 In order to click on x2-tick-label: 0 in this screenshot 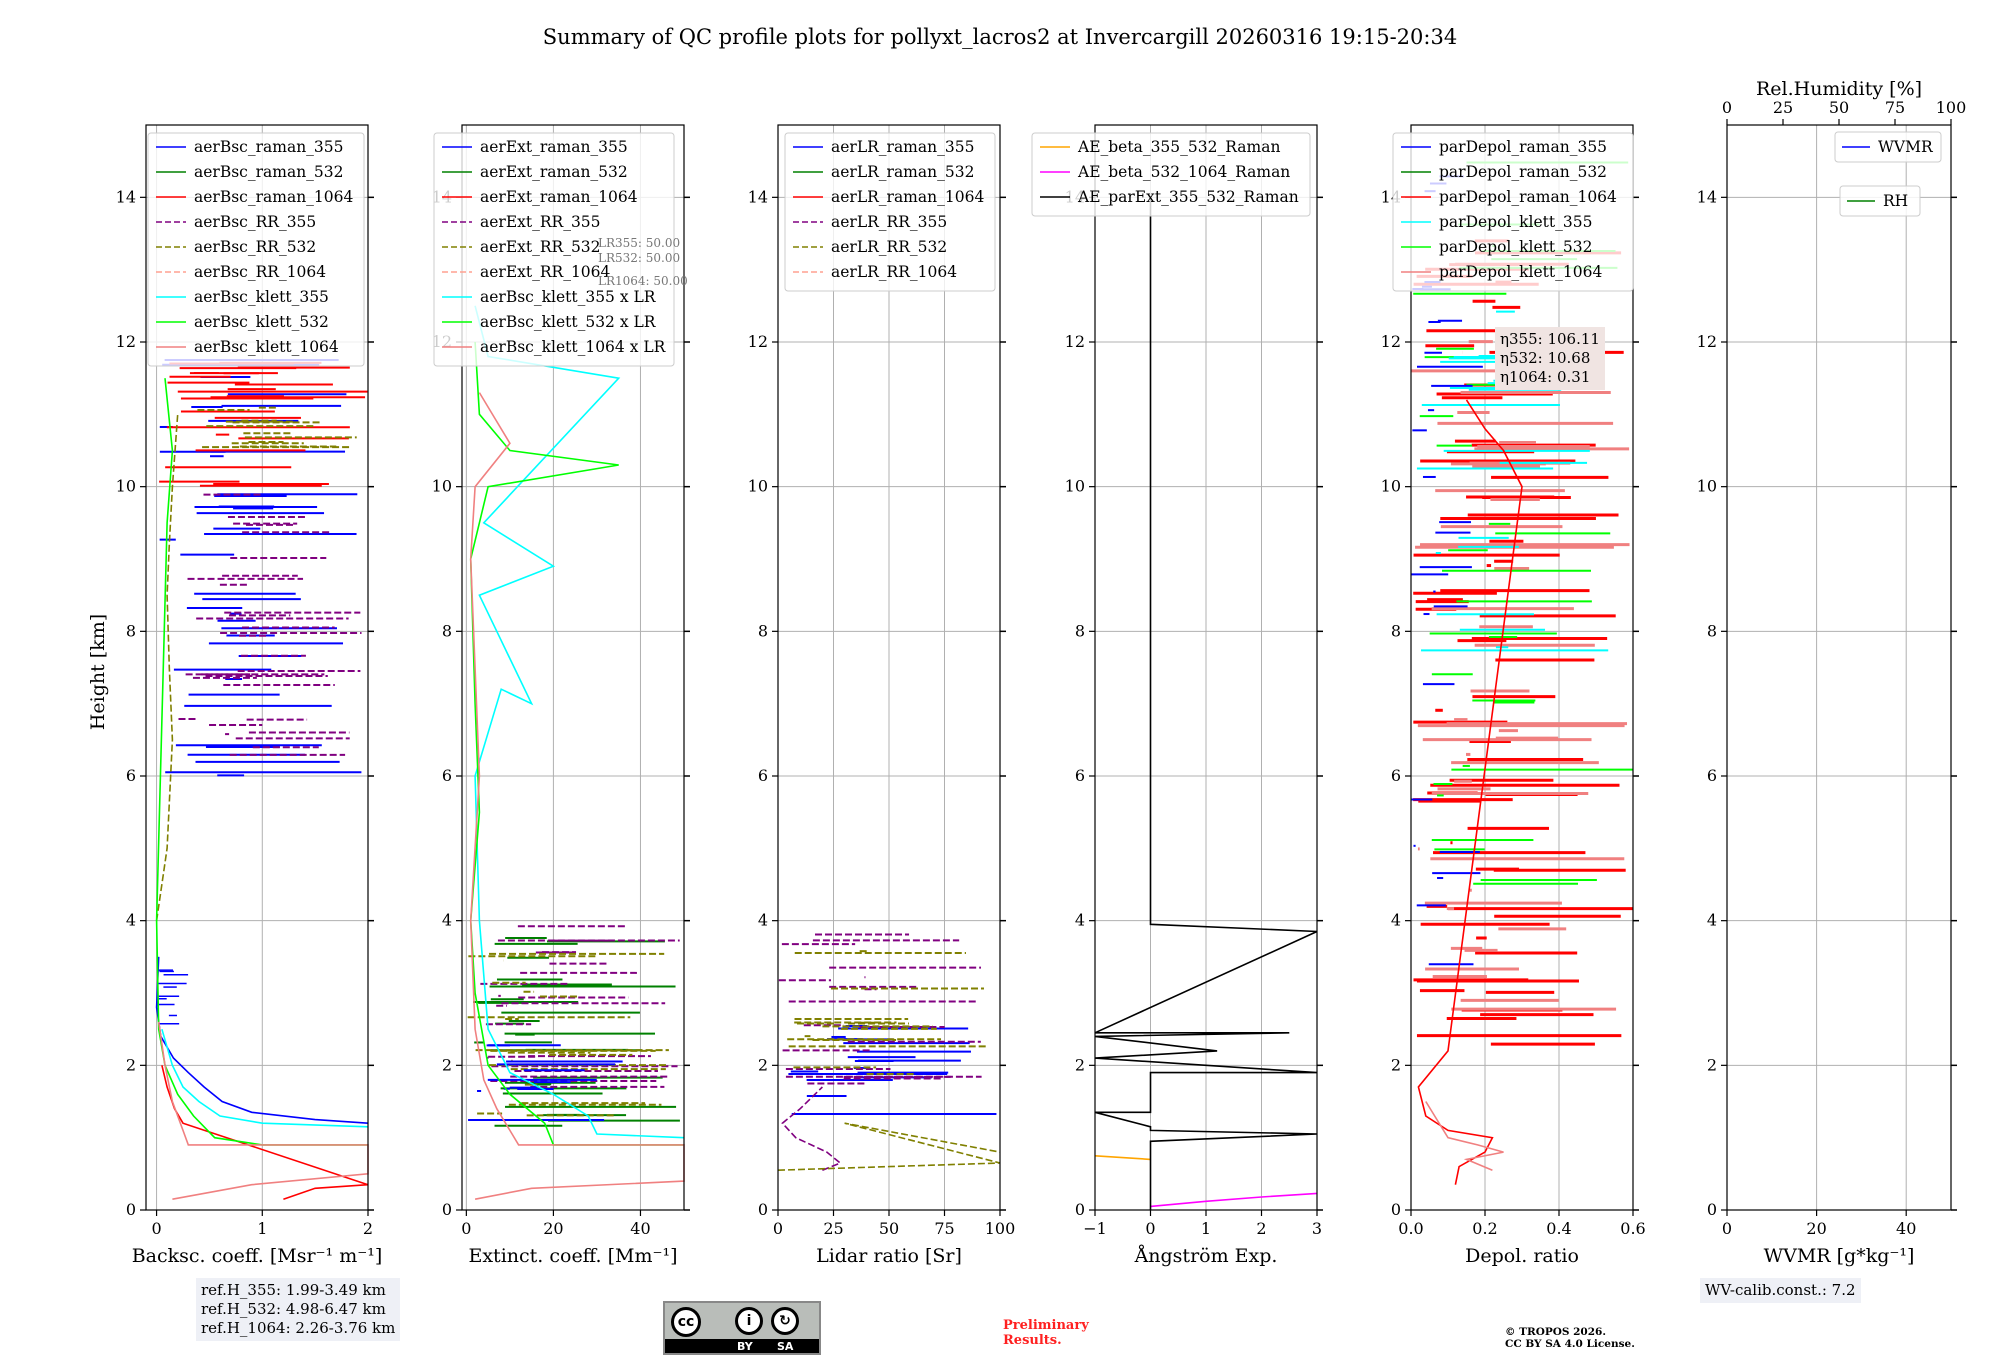, I will do `click(1727, 107)`.